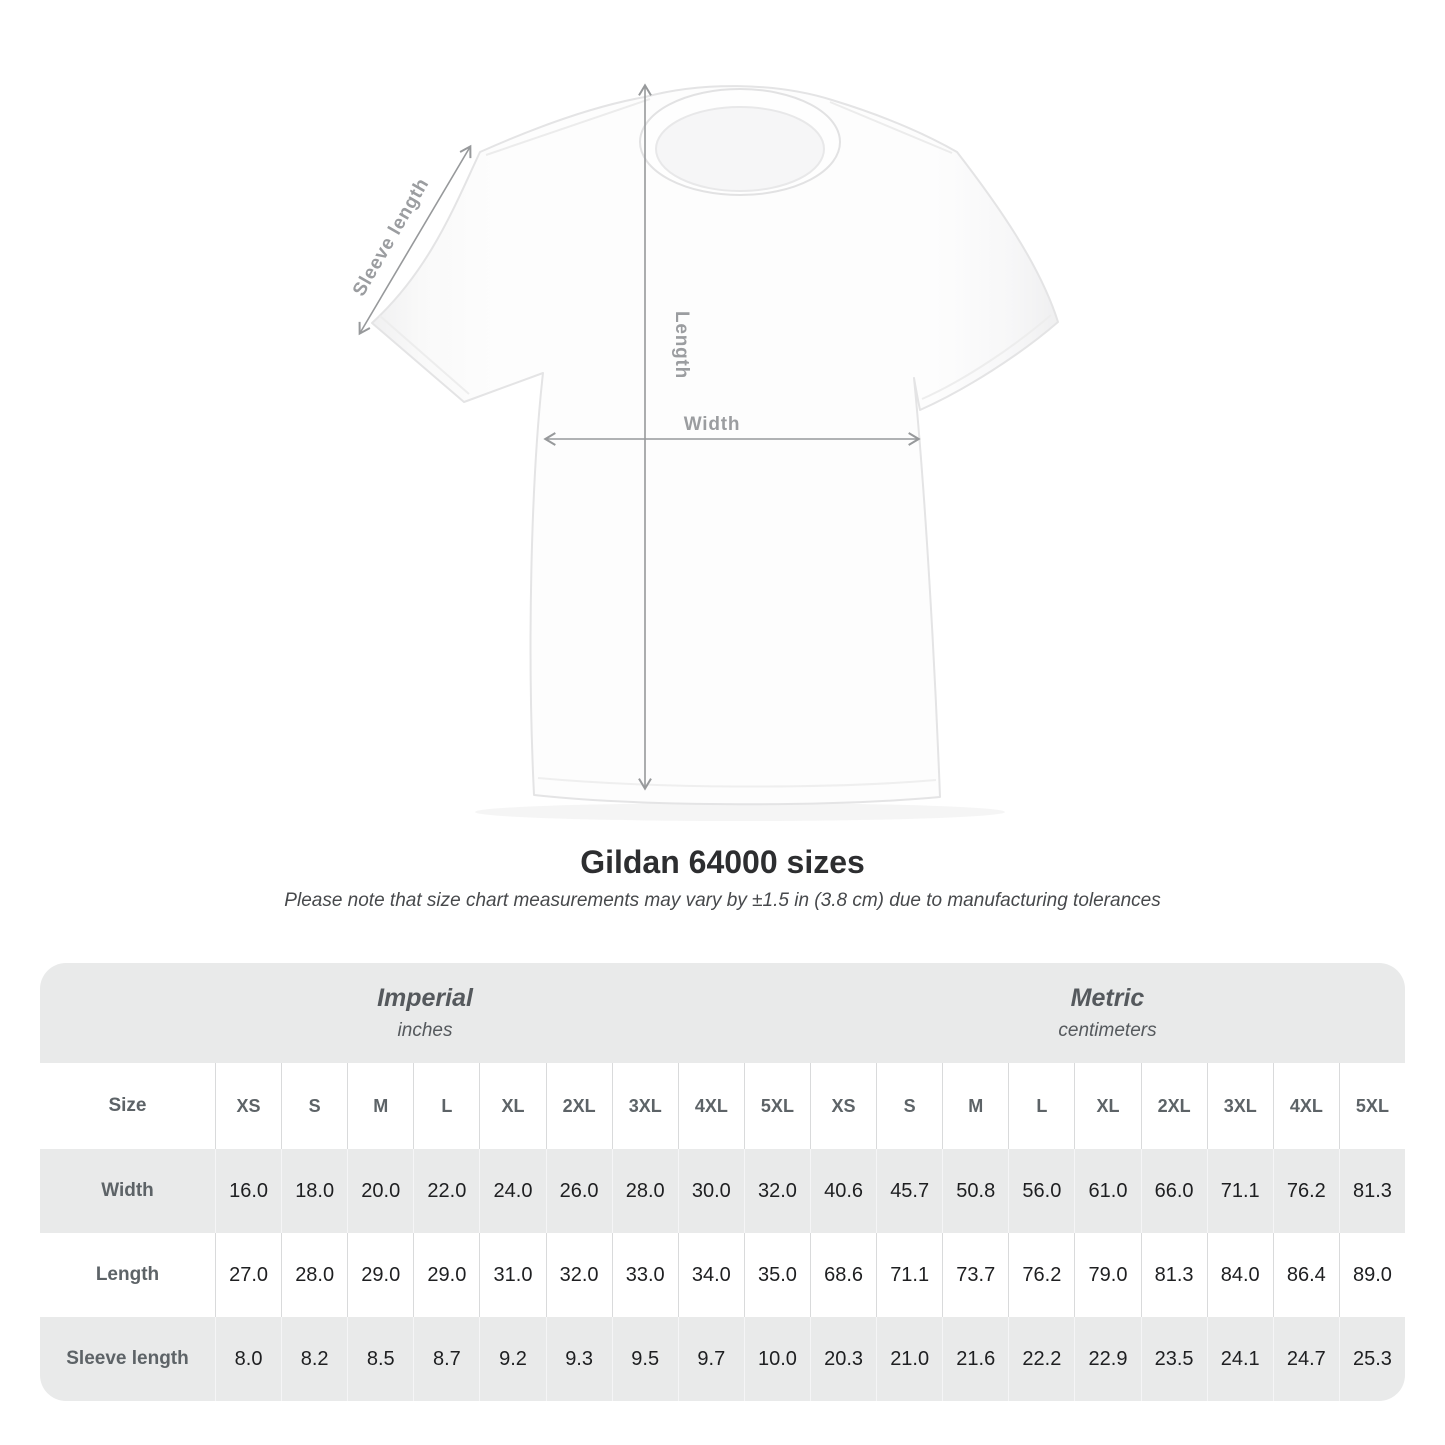  Describe the element at coordinates (127, 1106) in the screenshot. I see `size-column-header: Size` at that location.